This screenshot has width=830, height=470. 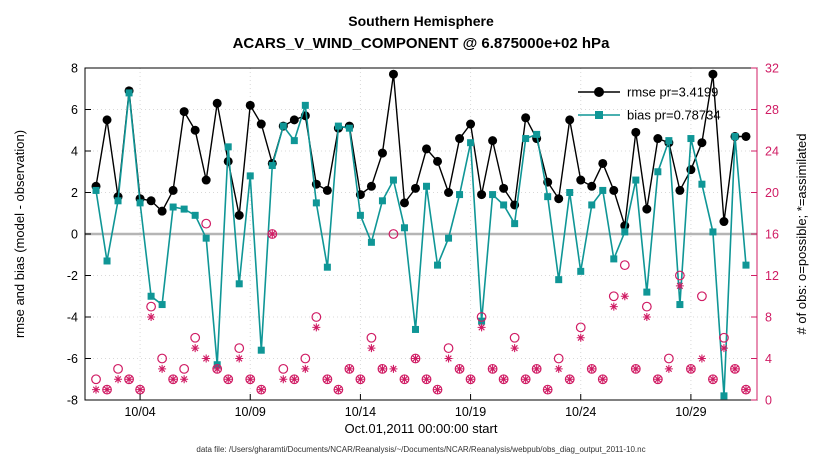 What do you see at coordinates (801, 234) in the screenshot?
I see `right-y-axis-label: # of obs: o=possible; *=assimilated` at bounding box center [801, 234].